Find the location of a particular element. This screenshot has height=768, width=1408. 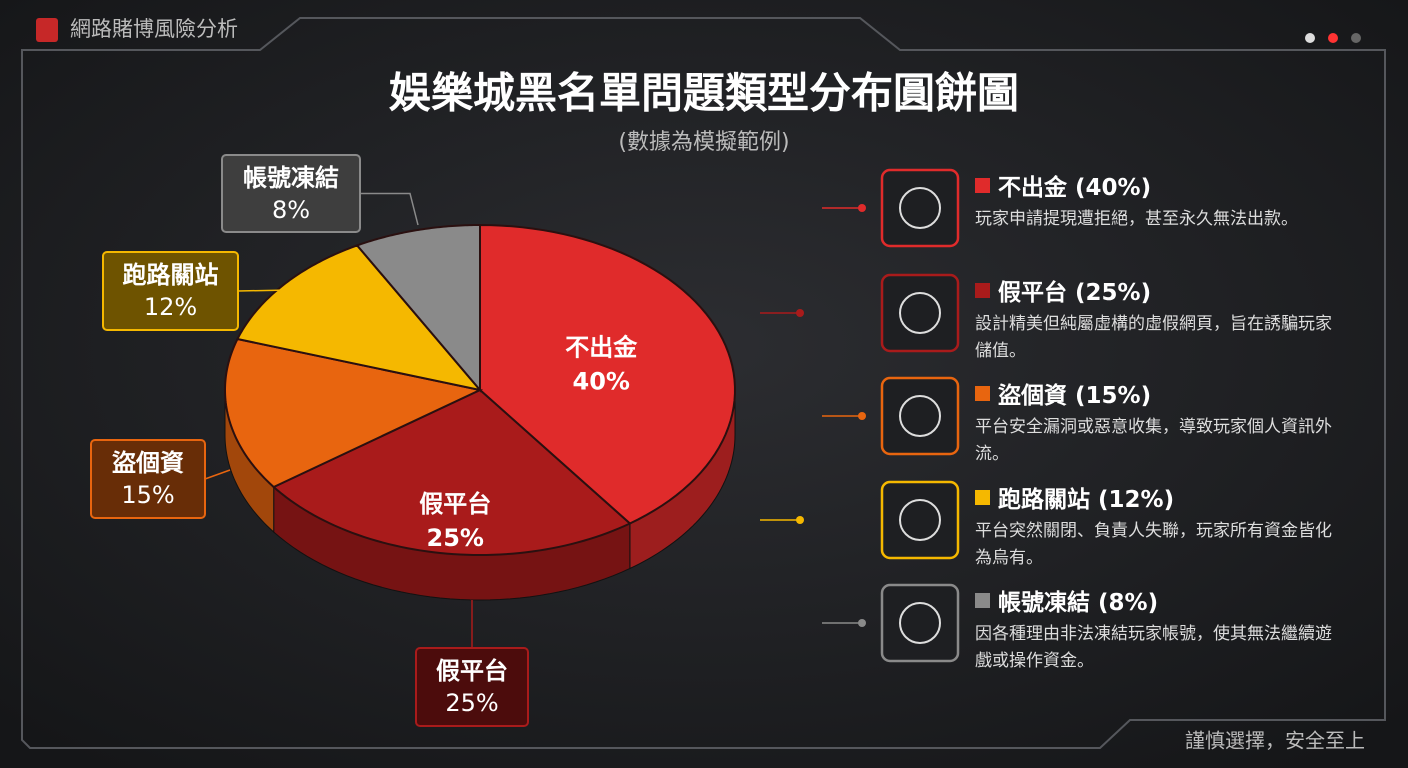

slice-label: 假平台 is located at coordinates (455, 504).